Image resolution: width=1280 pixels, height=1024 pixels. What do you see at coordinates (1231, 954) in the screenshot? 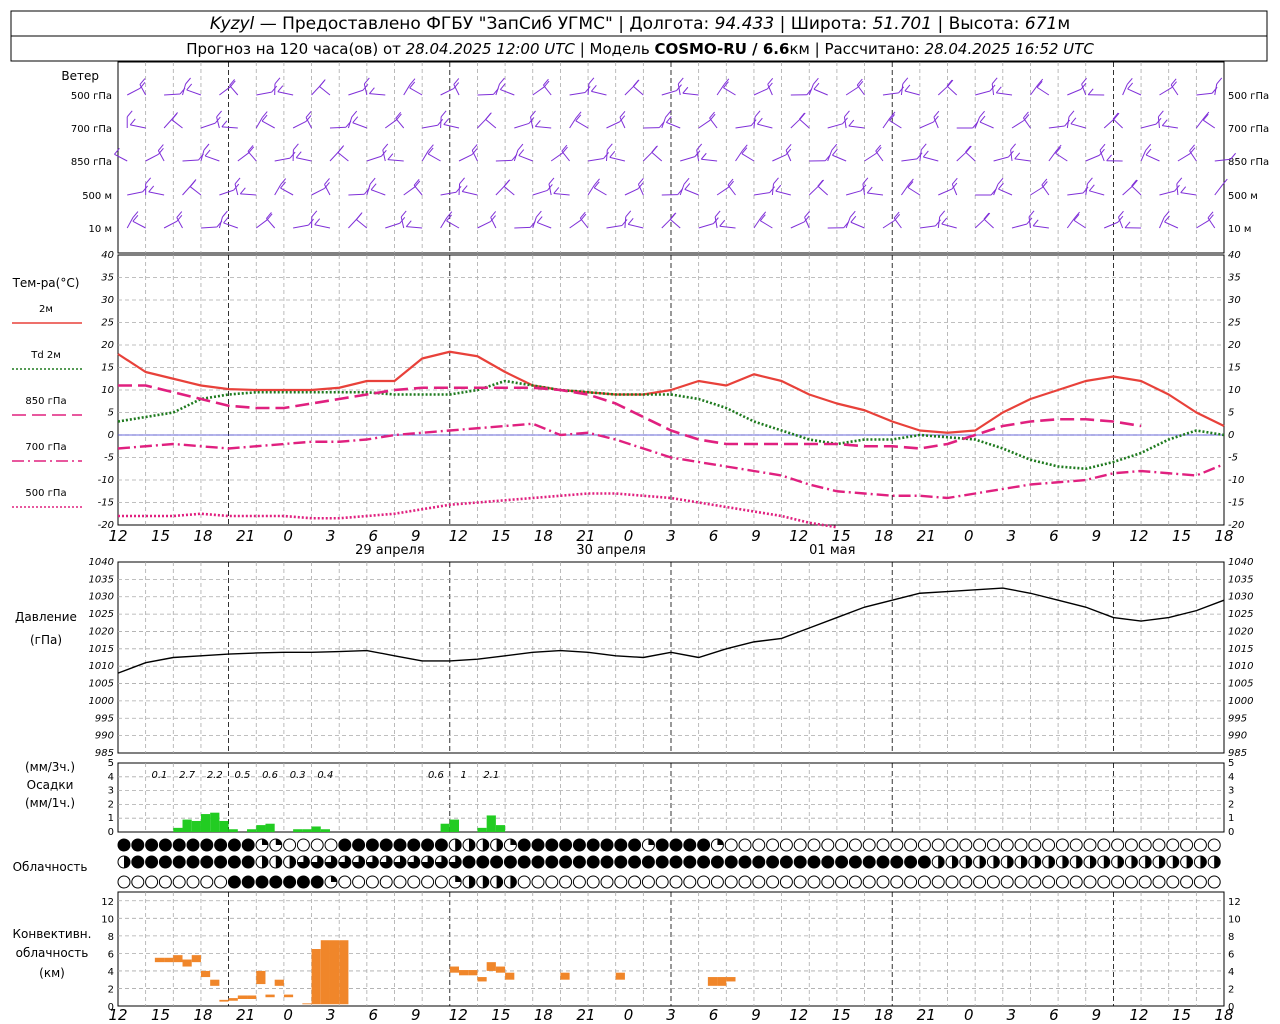
I see `y-tick-right: 6` at bounding box center [1231, 954].